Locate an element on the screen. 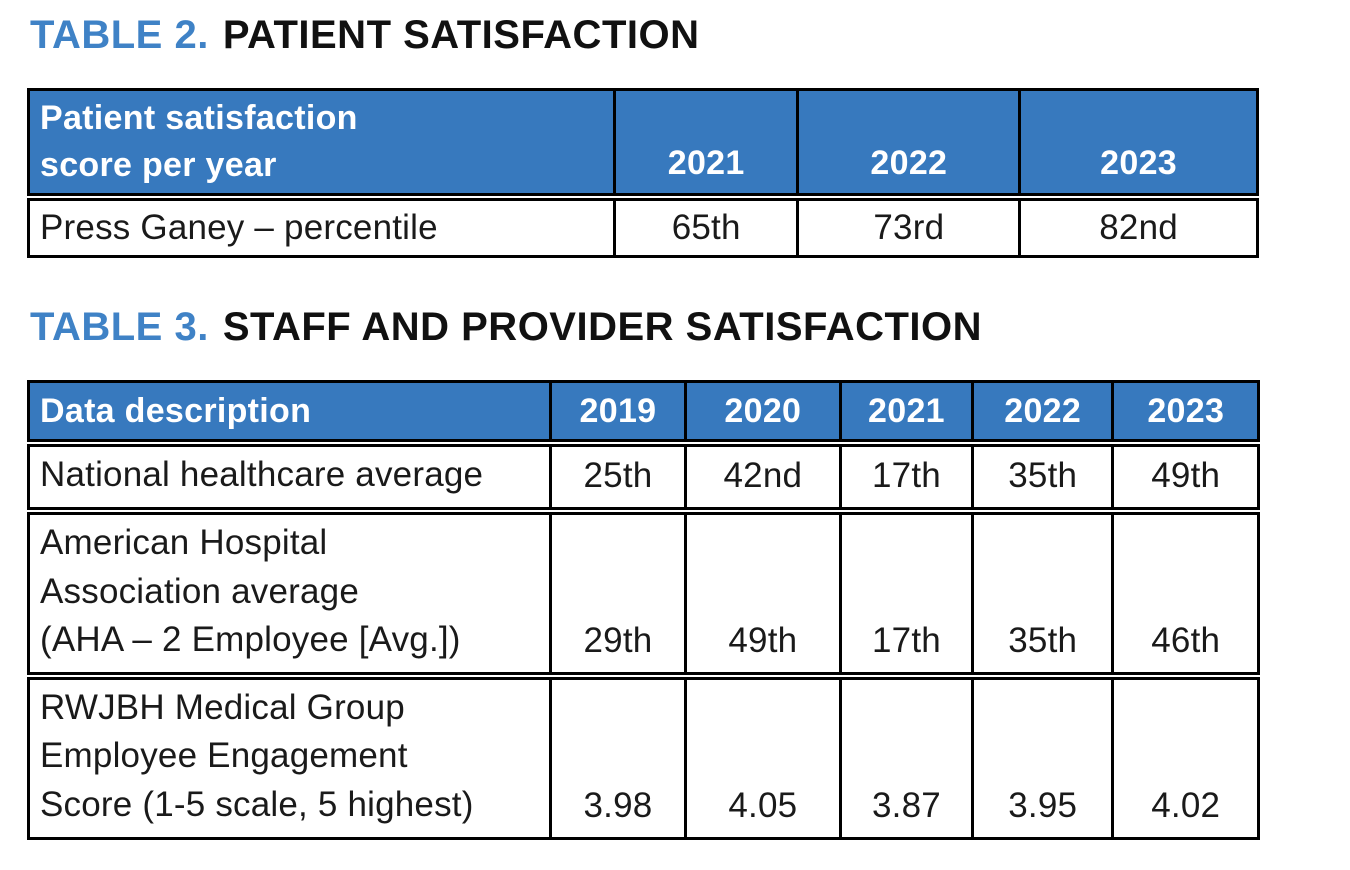 This screenshot has width=1350, height=870. value-cell: 3.87 is located at coordinates (908, 759).